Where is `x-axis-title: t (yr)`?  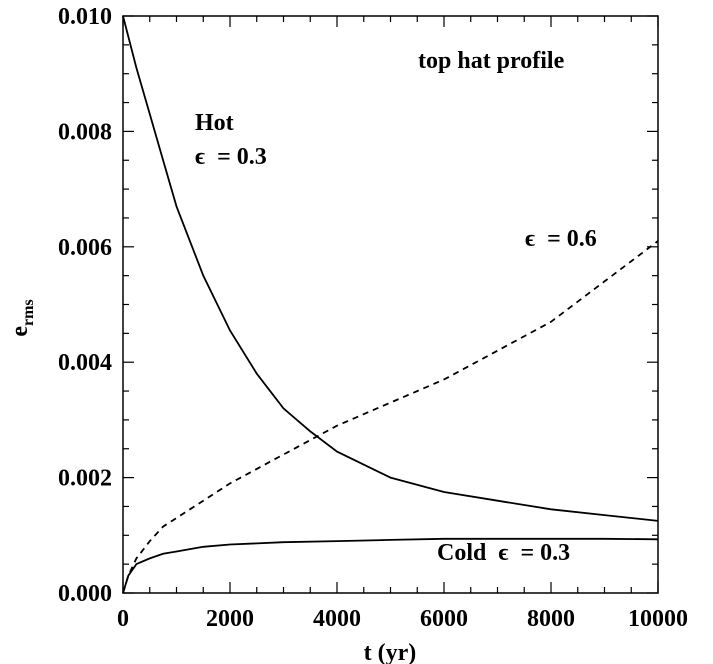 x-axis-title: t (yr) is located at coordinates (390, 652).